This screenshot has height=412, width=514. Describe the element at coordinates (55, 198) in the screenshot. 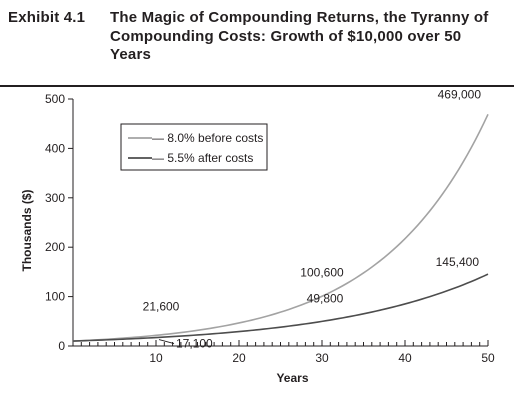

I see `y-tick-label: 300` at that location.